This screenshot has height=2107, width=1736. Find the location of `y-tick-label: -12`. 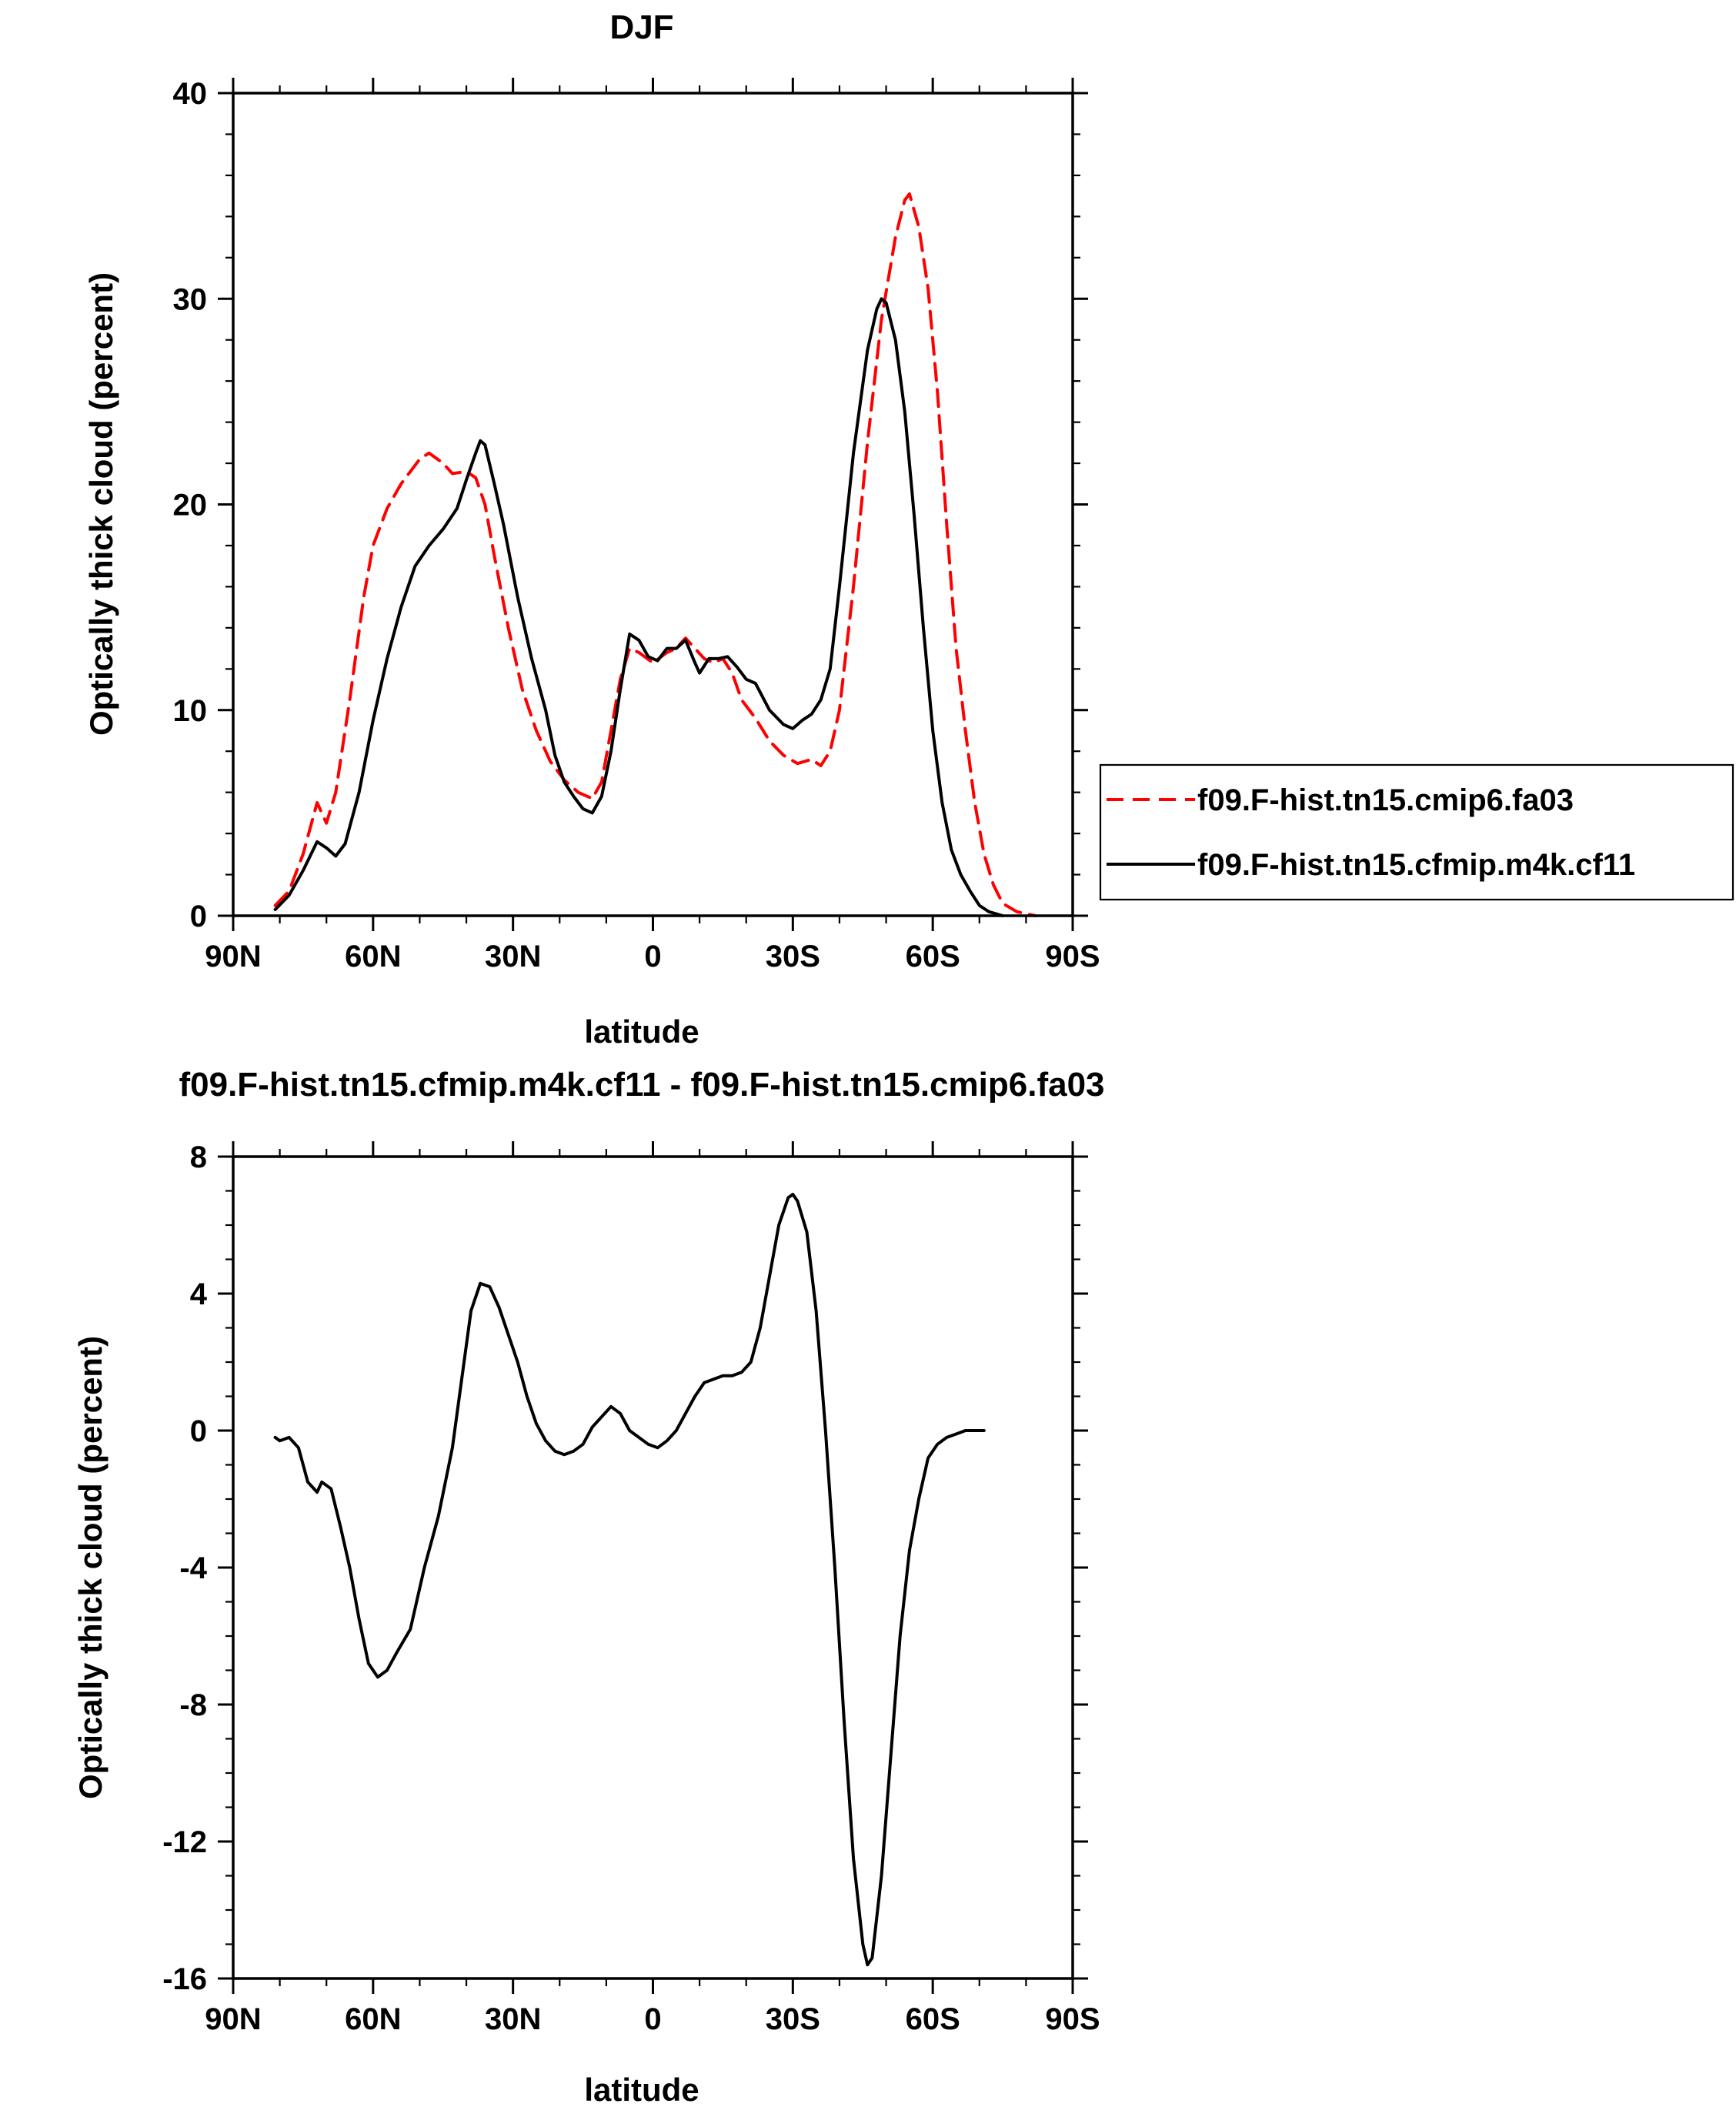

y-tick-label: -12 is located at coordinates (184, 1842).